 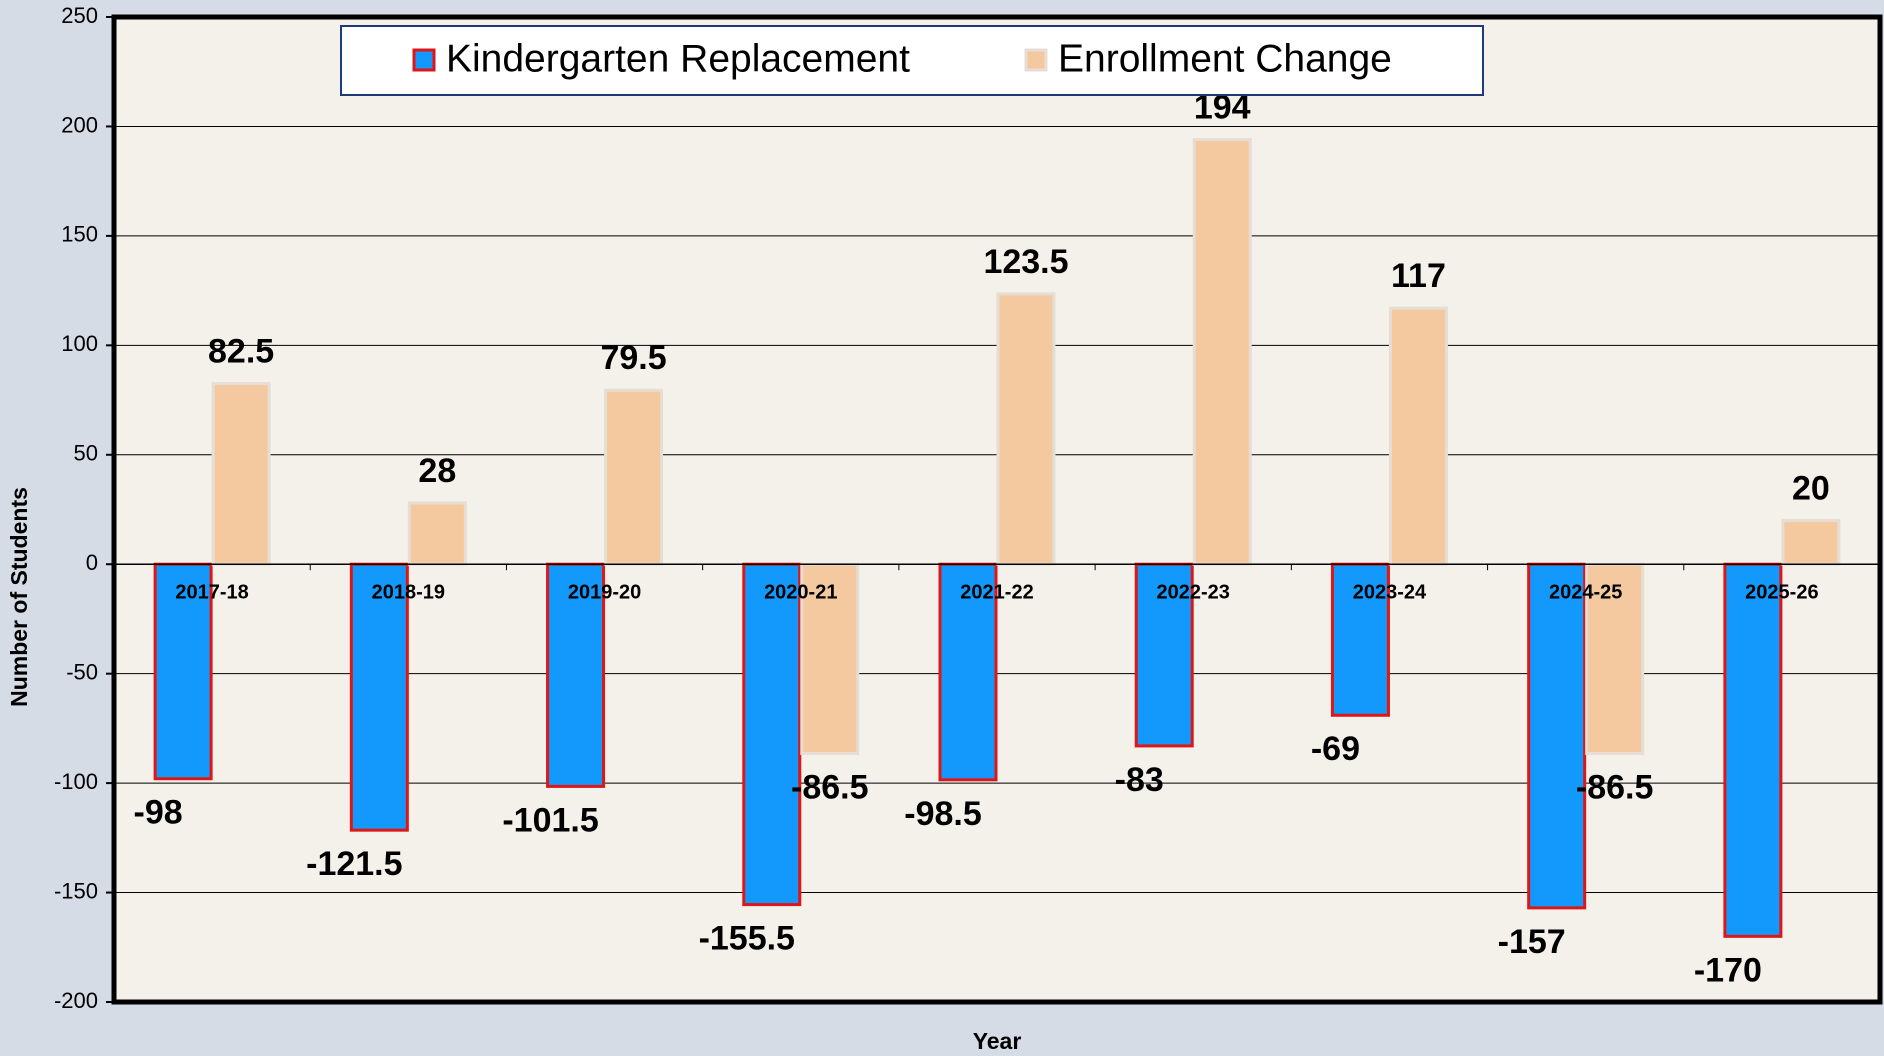 I want to click on x-tick-label: 2023-24, so click(x=1390, y=593).